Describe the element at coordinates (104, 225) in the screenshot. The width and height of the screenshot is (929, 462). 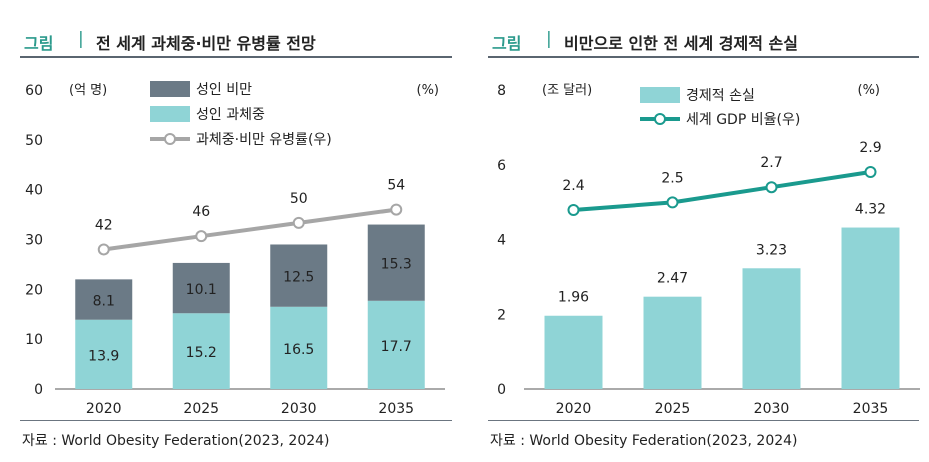
I see `prevalence-value-label: 42` at that location.